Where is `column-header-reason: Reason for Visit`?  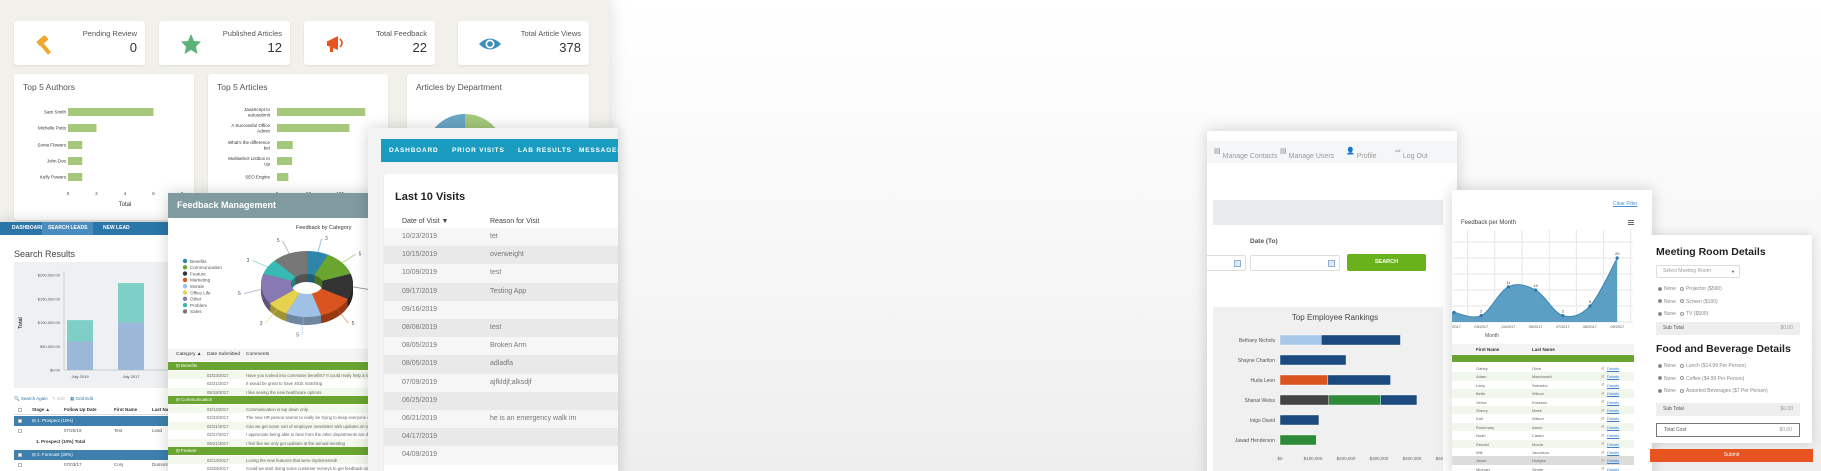 column-header-reason: Reason for Visit is located at coordinates (515, 221).